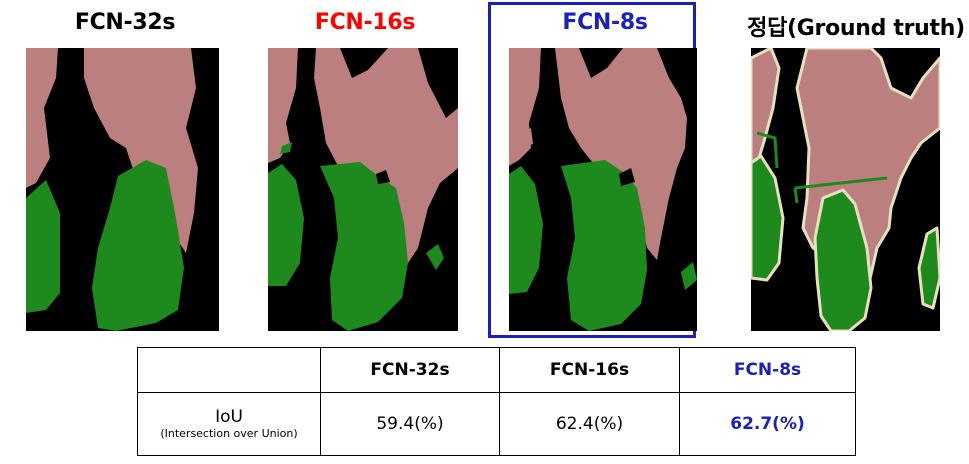 The image size is (969, 464). Describe the element at coordinates (229, 416) in the screenshot. I see `metric-name: IoU` at that location.